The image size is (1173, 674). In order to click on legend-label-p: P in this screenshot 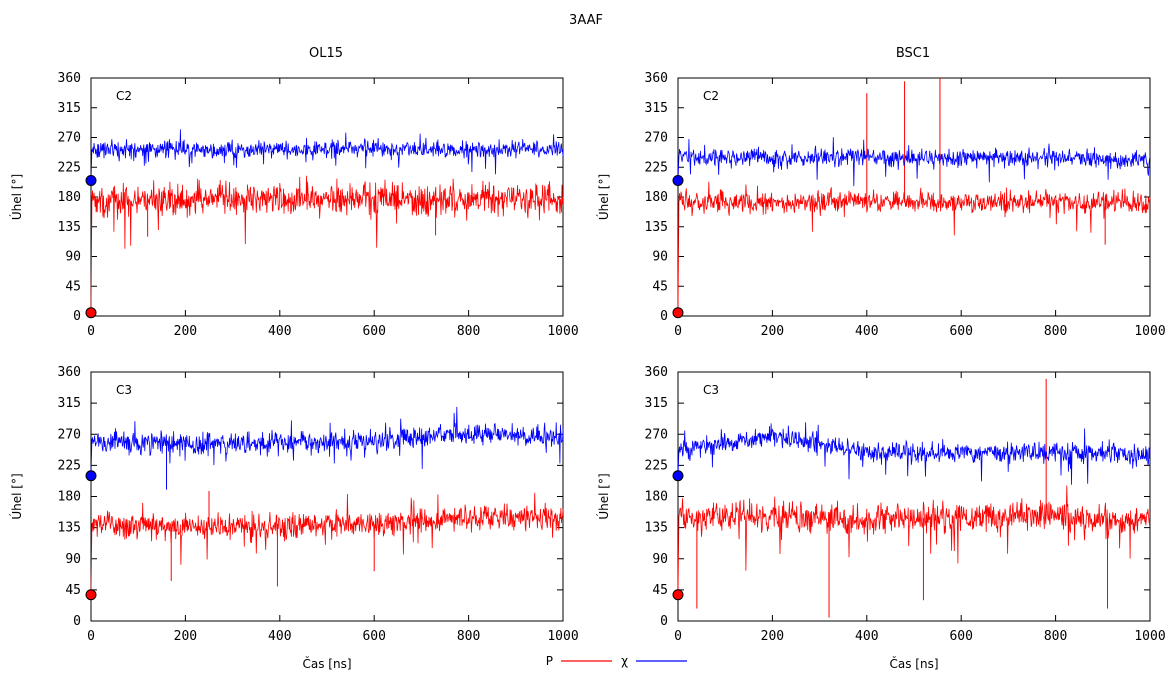, I will do `click(549, 661)`.